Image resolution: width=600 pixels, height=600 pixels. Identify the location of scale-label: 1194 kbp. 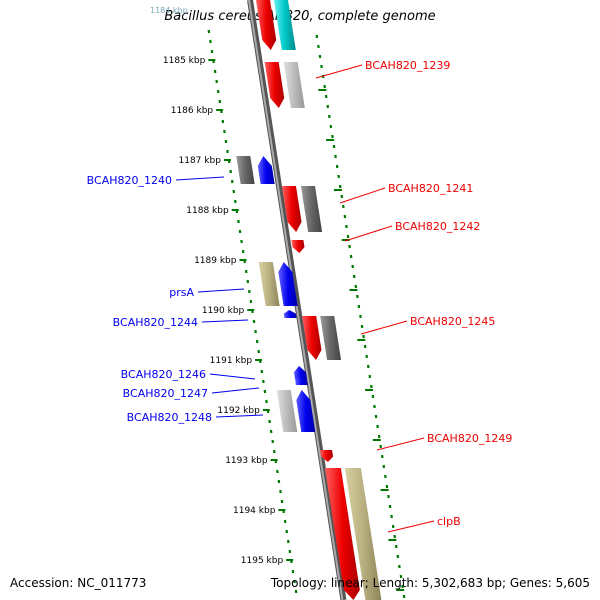
(254, 511).